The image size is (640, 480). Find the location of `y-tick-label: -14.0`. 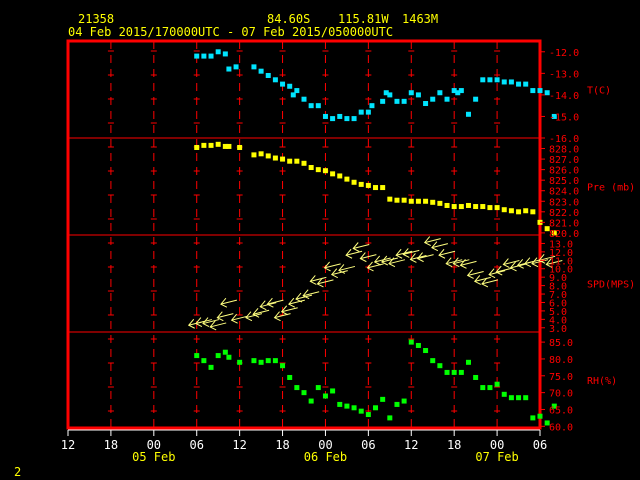

y-tick-label: -14.0 is located at coordinates (564, 96).